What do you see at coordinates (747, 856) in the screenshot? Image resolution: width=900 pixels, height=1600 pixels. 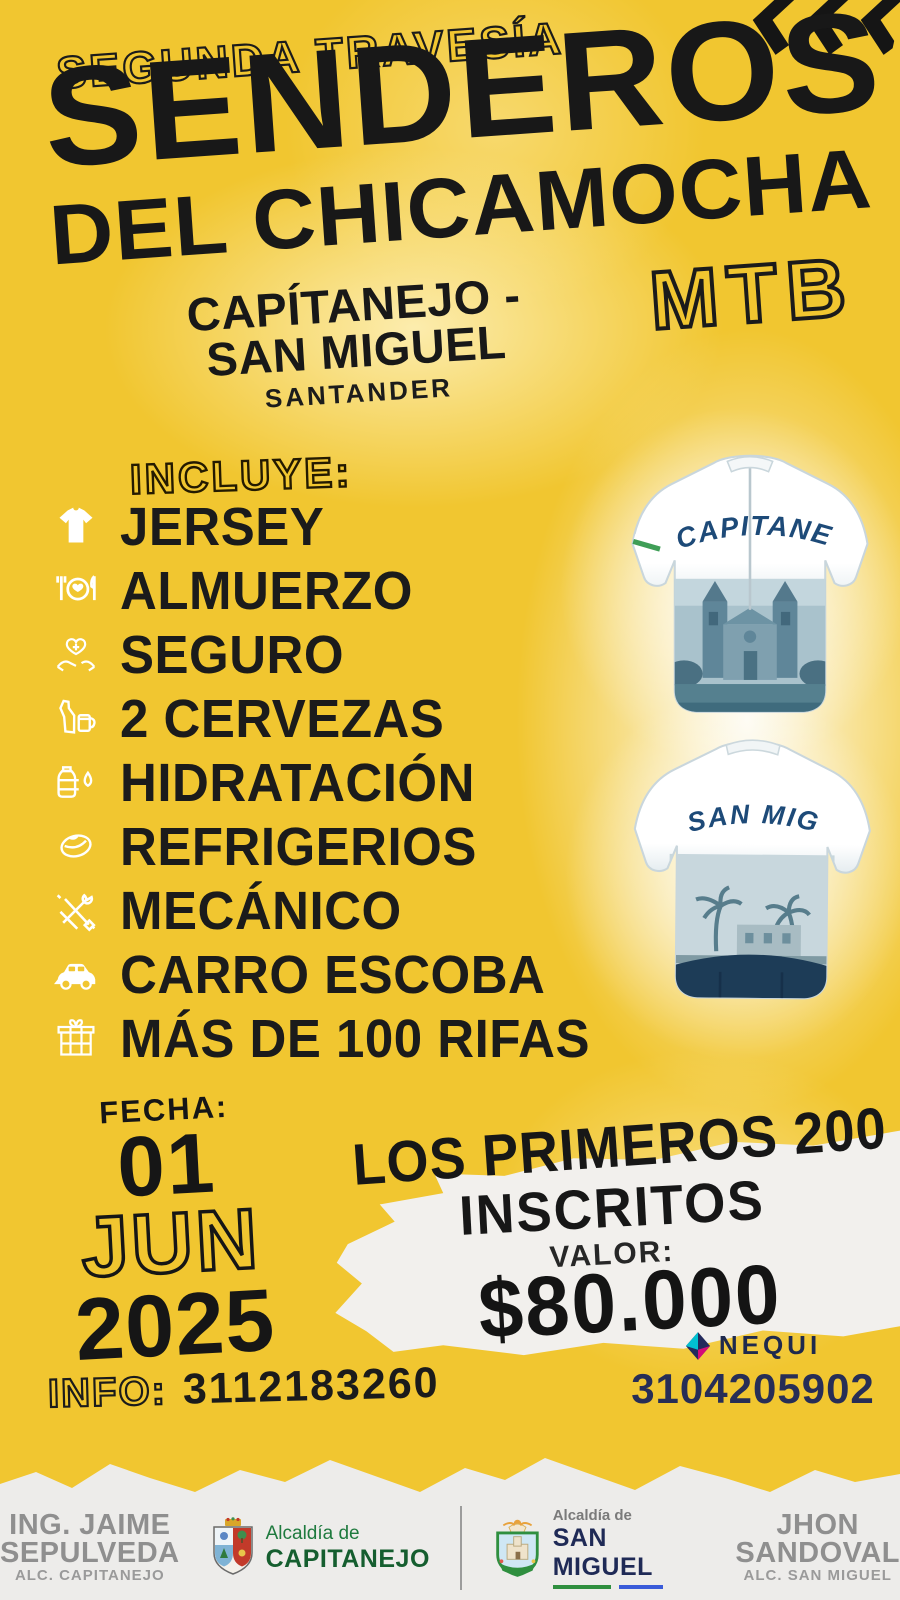 I see `jersey-back-image: SAN MIGUEL` at bounding box center [747, 856].